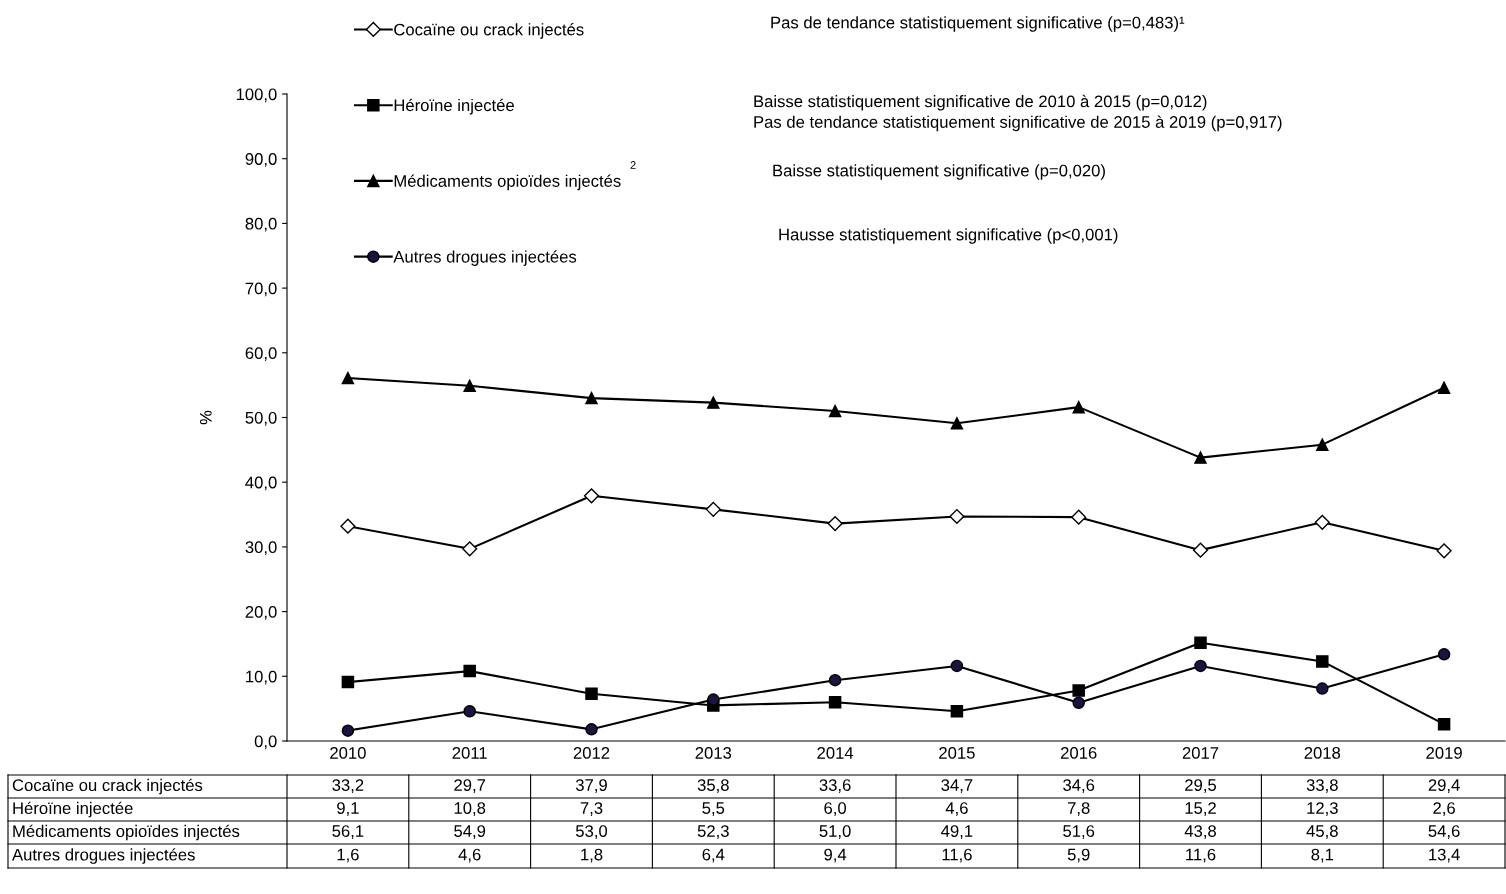 The width and height of the screenshot is (1506, 894). What do you see at coordinates (348, 753) in the screenshot?
I see `x-tick-label: 2010` at bounding box center [348, 753].